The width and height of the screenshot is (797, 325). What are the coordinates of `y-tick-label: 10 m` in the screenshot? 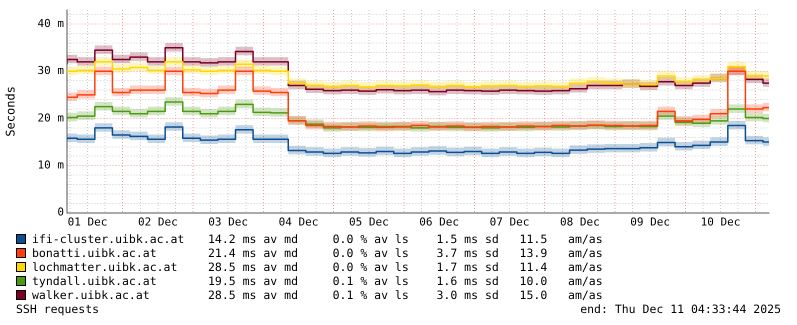 It's located at (51, 165).